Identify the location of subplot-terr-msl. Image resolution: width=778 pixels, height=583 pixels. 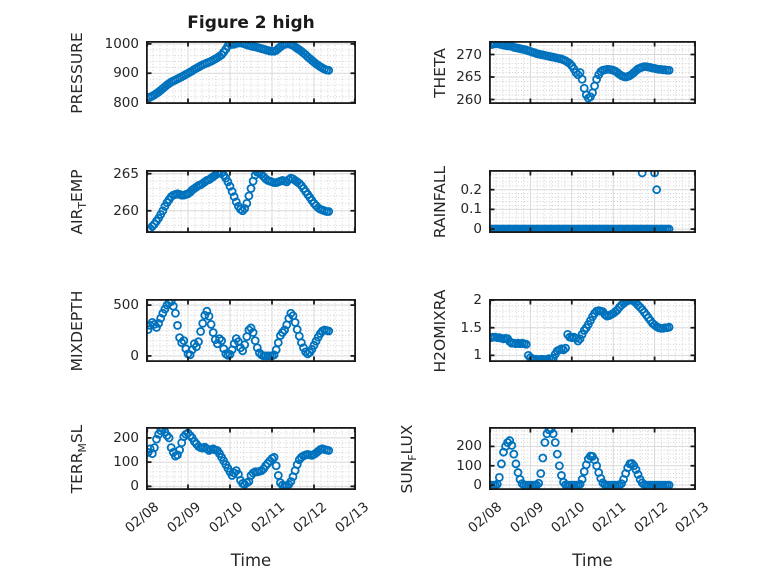
(251, 458).